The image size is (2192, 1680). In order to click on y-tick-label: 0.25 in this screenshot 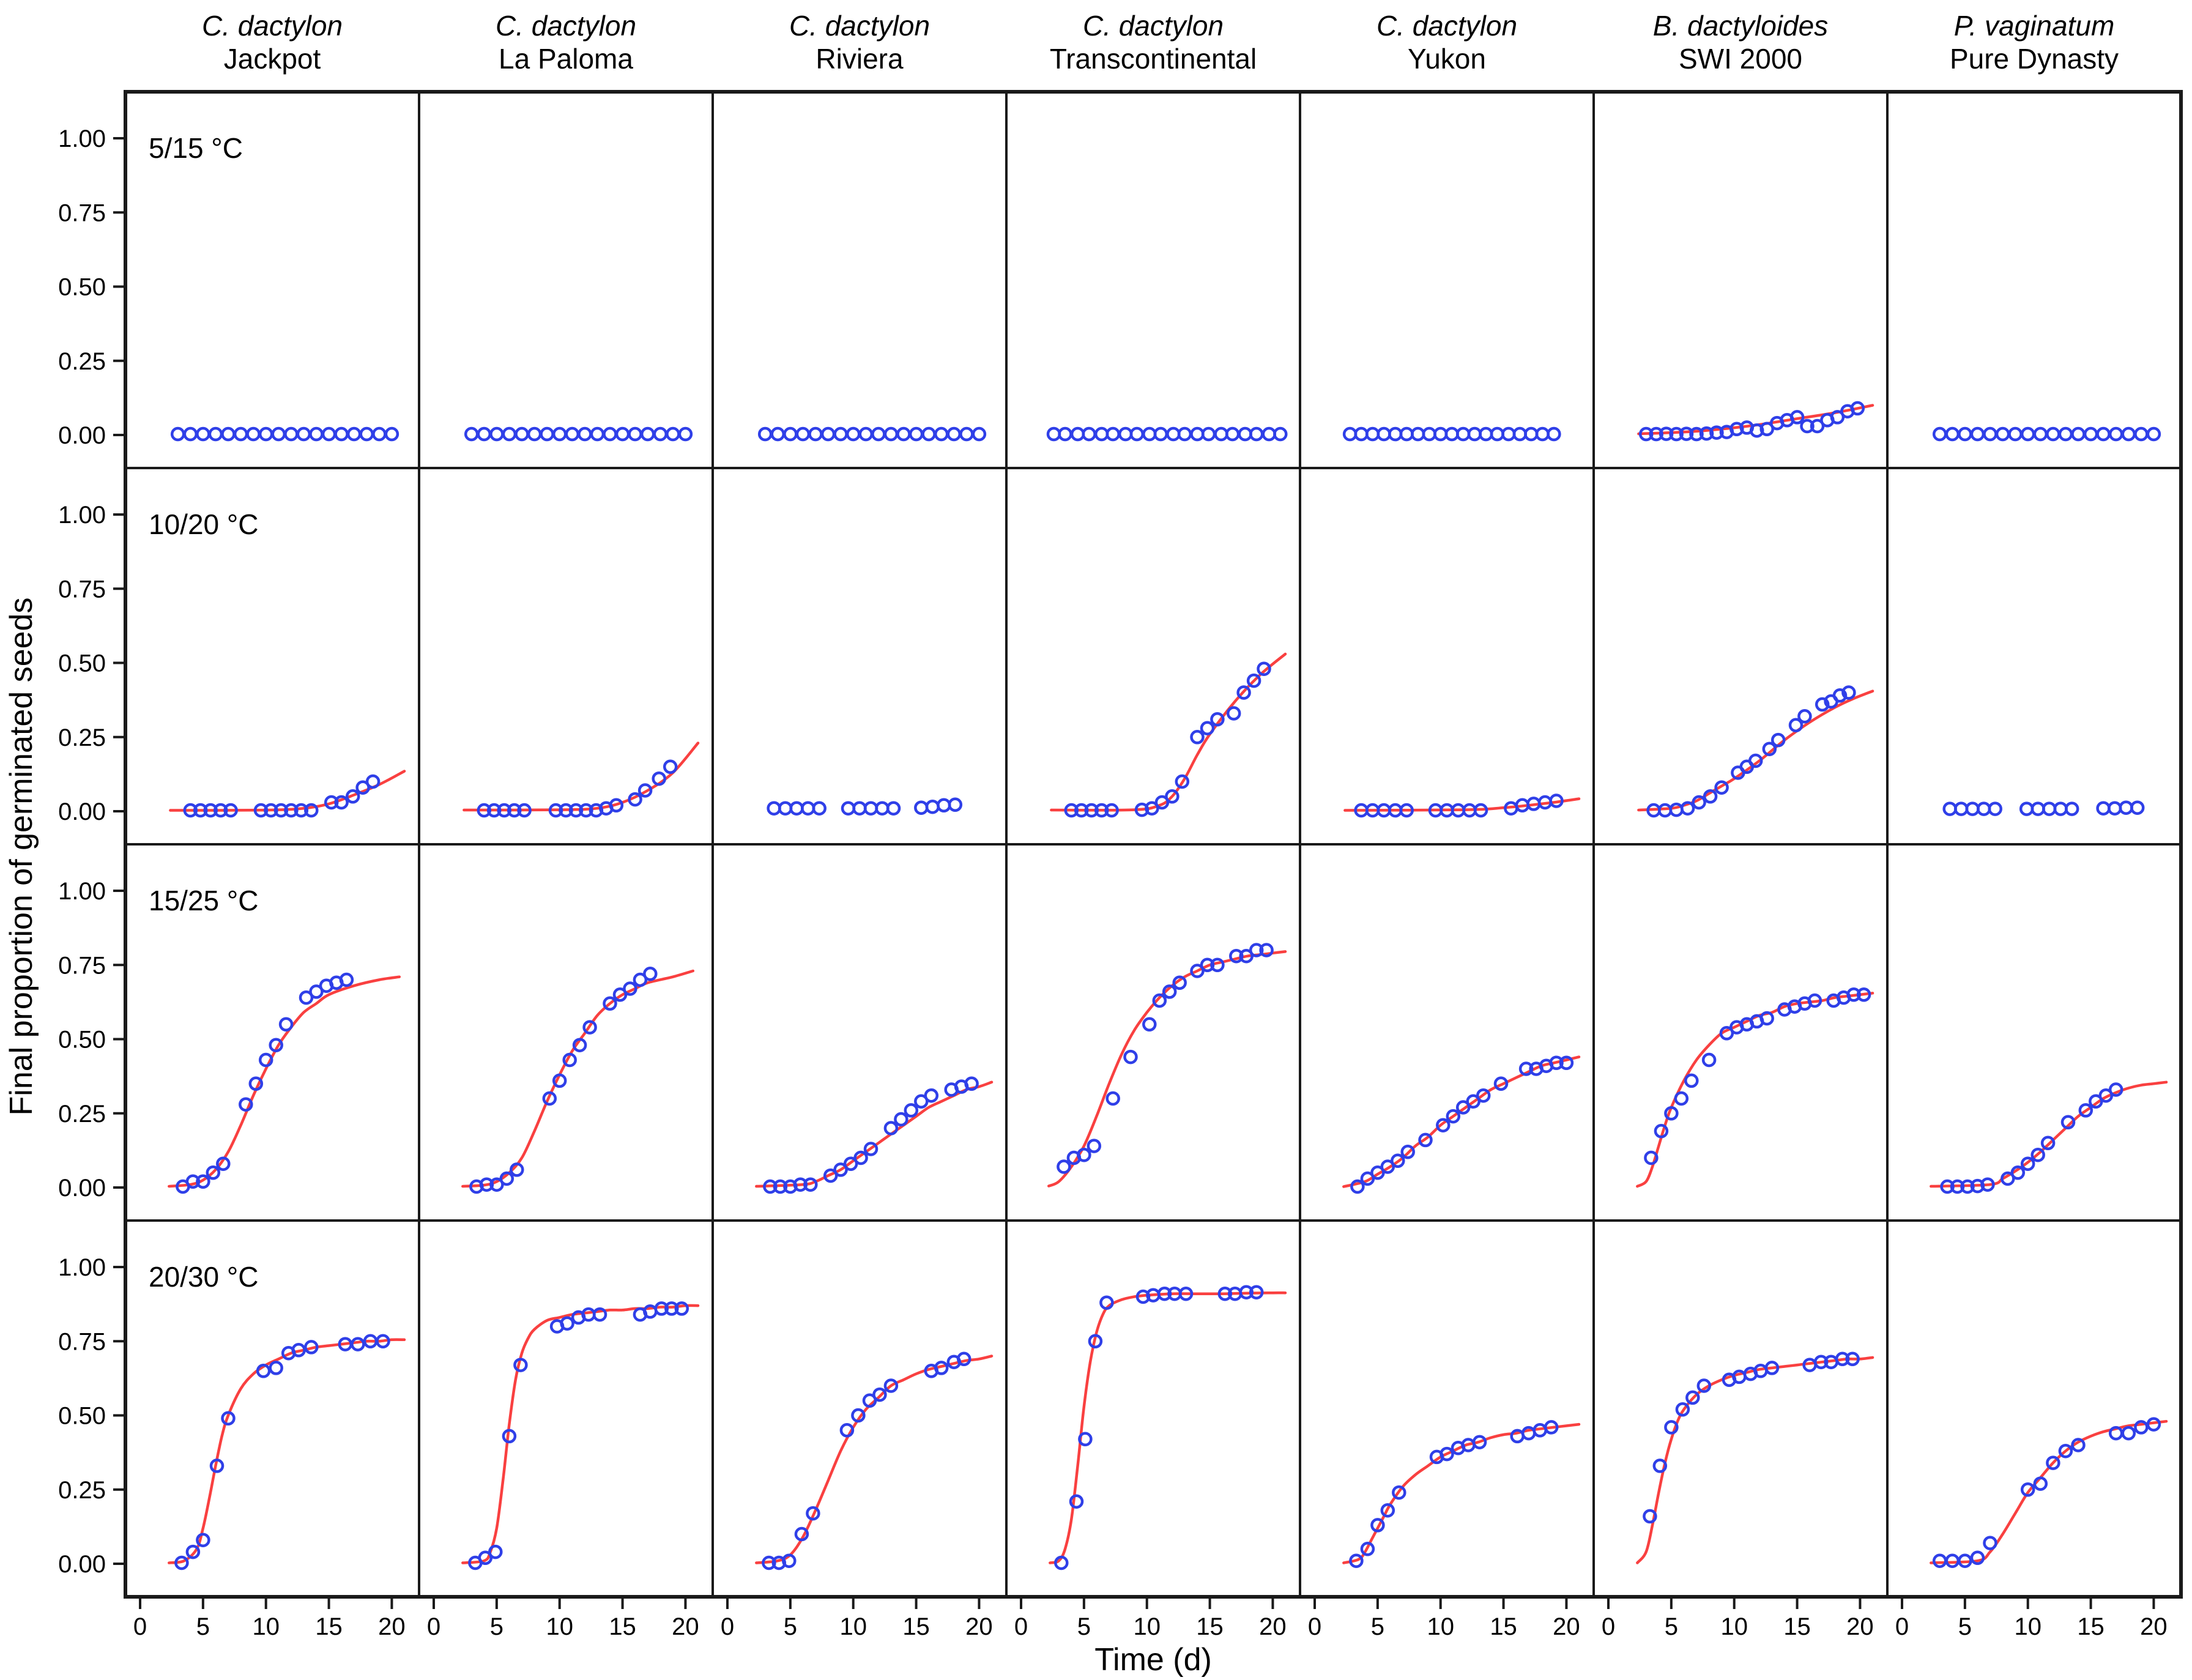, I will do `click(82, 737)`.